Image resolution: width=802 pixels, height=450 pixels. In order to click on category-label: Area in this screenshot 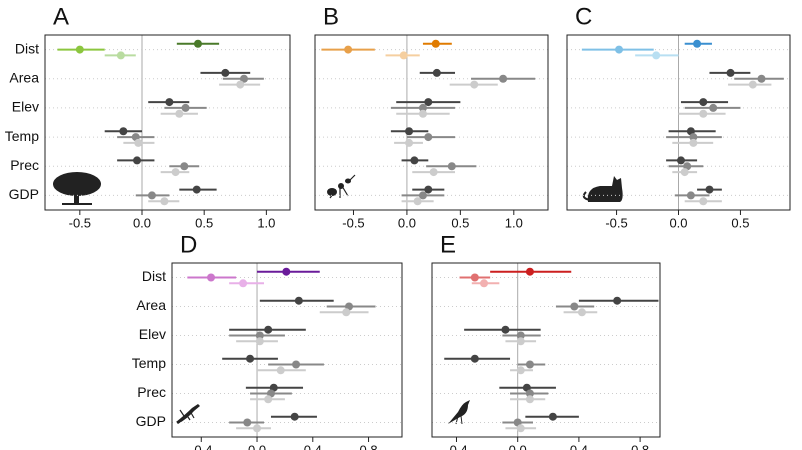, I will do `click(24, 77)`.